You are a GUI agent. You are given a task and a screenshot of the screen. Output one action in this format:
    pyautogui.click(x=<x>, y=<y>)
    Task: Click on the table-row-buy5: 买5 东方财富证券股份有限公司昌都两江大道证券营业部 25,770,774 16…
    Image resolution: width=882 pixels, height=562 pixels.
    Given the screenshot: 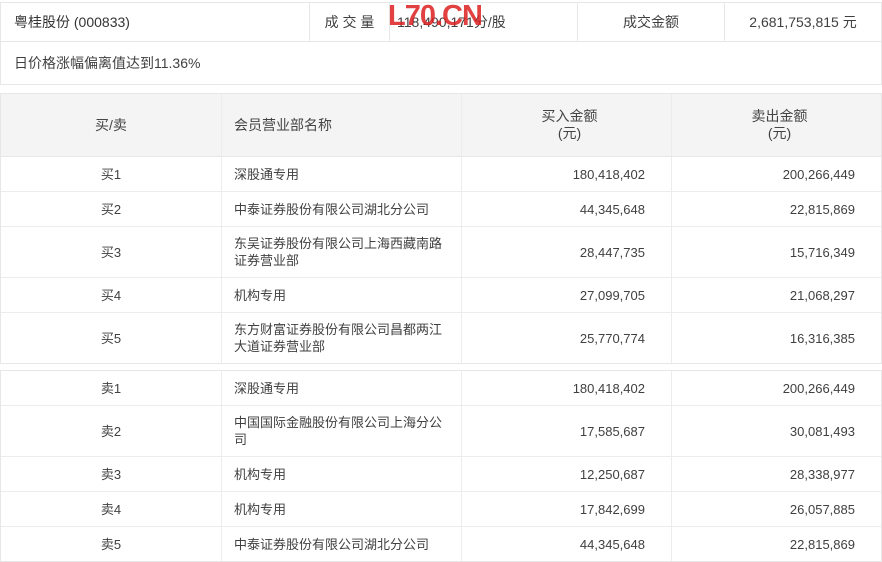 What is the action you would take?
    pyautogui.click(x=441, y=338)
    